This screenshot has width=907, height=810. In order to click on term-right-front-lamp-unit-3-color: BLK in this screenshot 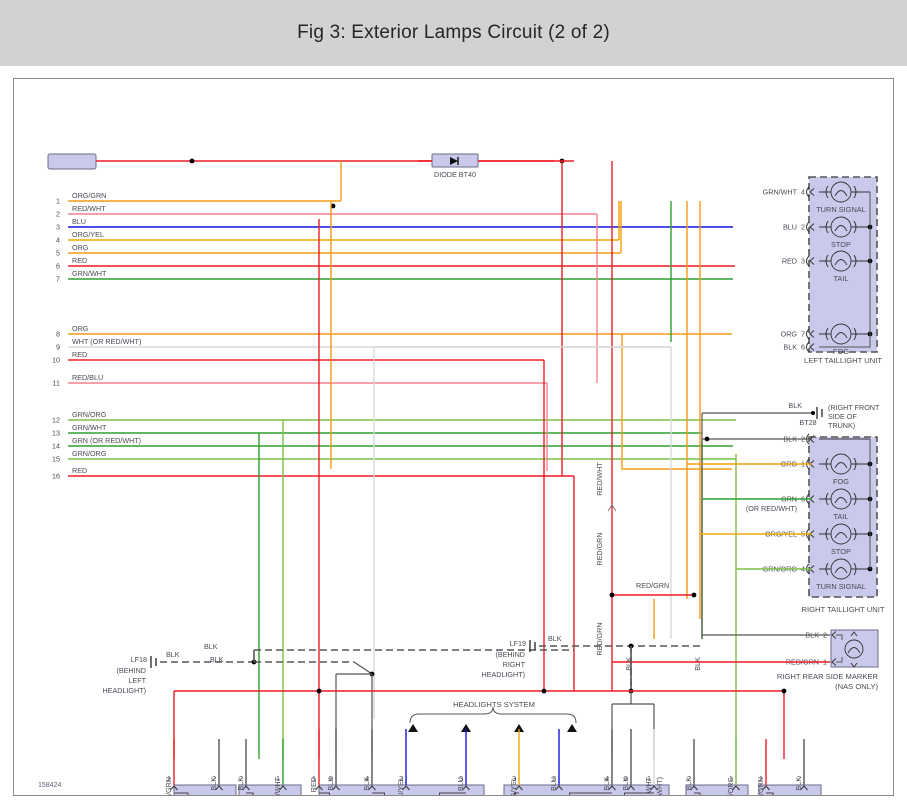, I will do `click(625, 784)`.